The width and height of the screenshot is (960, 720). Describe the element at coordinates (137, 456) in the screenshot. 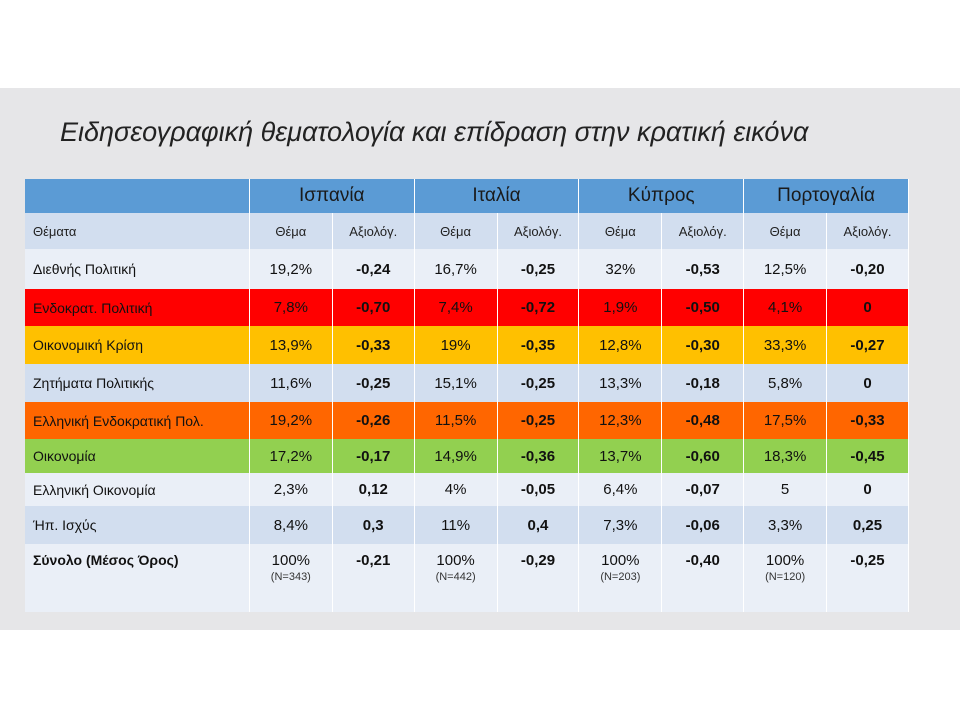

I see `row-topic-label: Οικονομία` at that location.